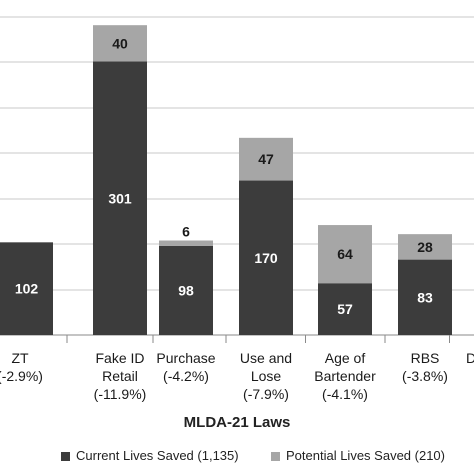 Image resolution: width=474 pixels, height=474 pixels. Describe the element at coordinates (425, 367) in the screenshot. I see `category-label-5: RBS (-3.8%)` at that location.